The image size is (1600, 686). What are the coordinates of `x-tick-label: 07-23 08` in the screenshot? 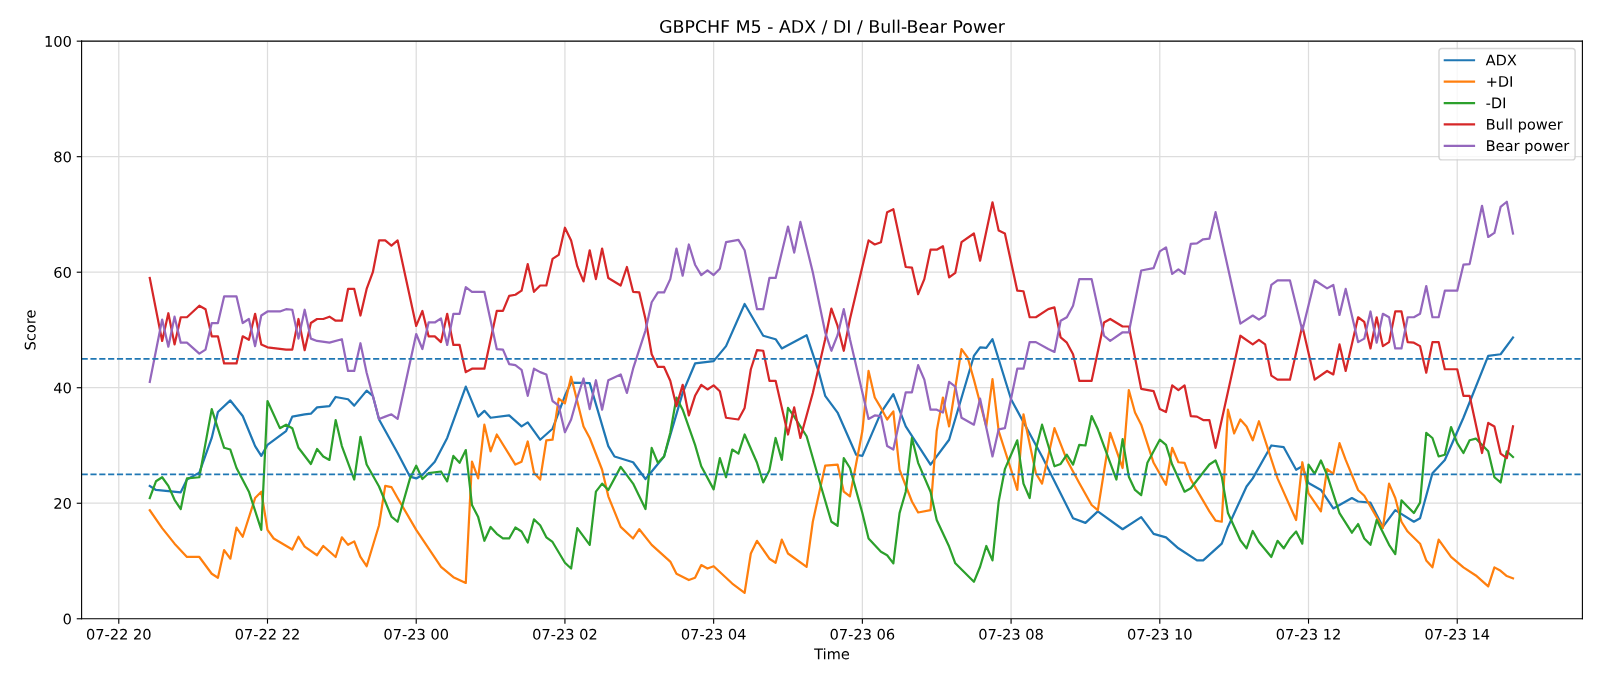 It's located at (1011, 634).